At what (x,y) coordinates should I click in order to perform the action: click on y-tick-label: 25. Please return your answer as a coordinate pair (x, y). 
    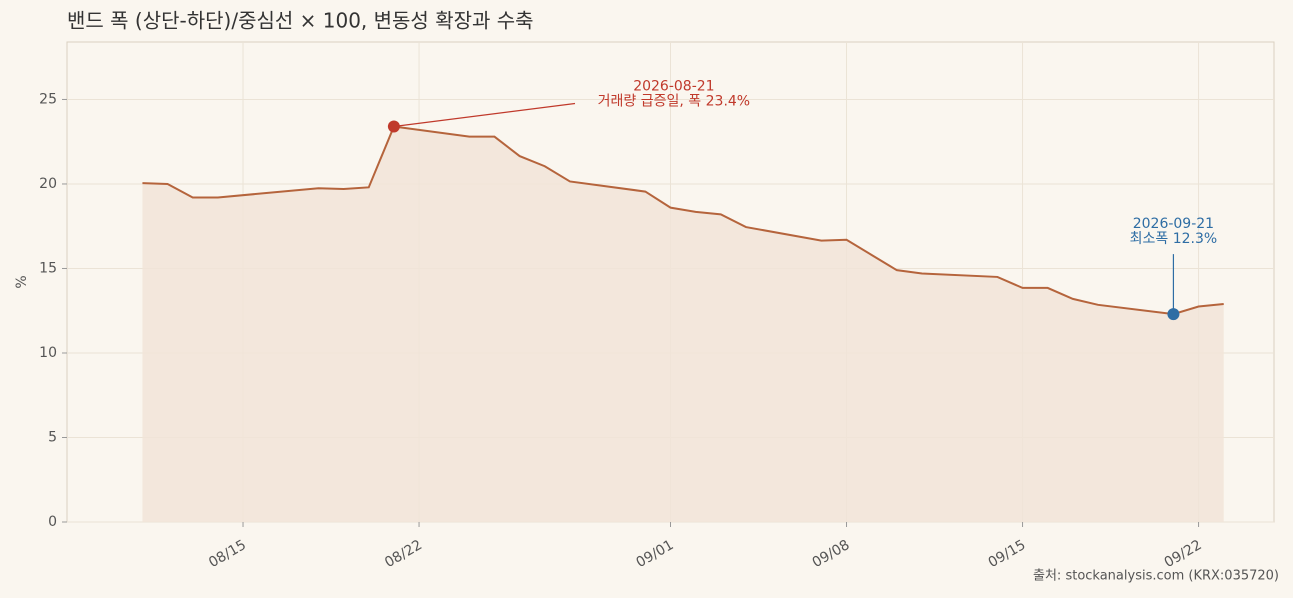
    Looking at the image, I should click on (48, 99).